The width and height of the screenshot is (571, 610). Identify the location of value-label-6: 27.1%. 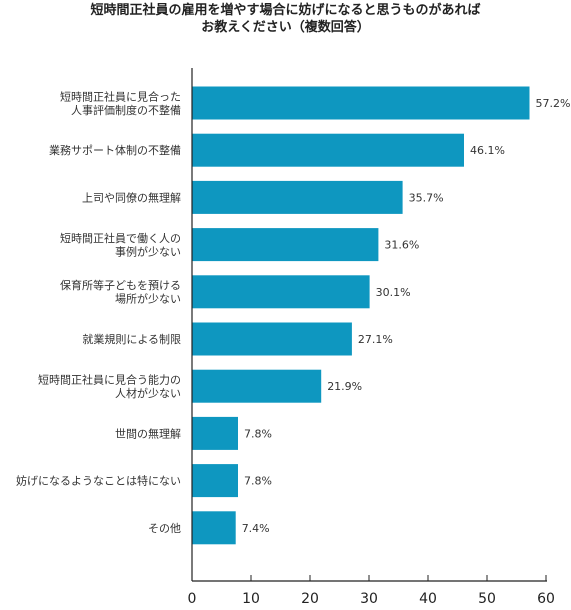
(375, 339).